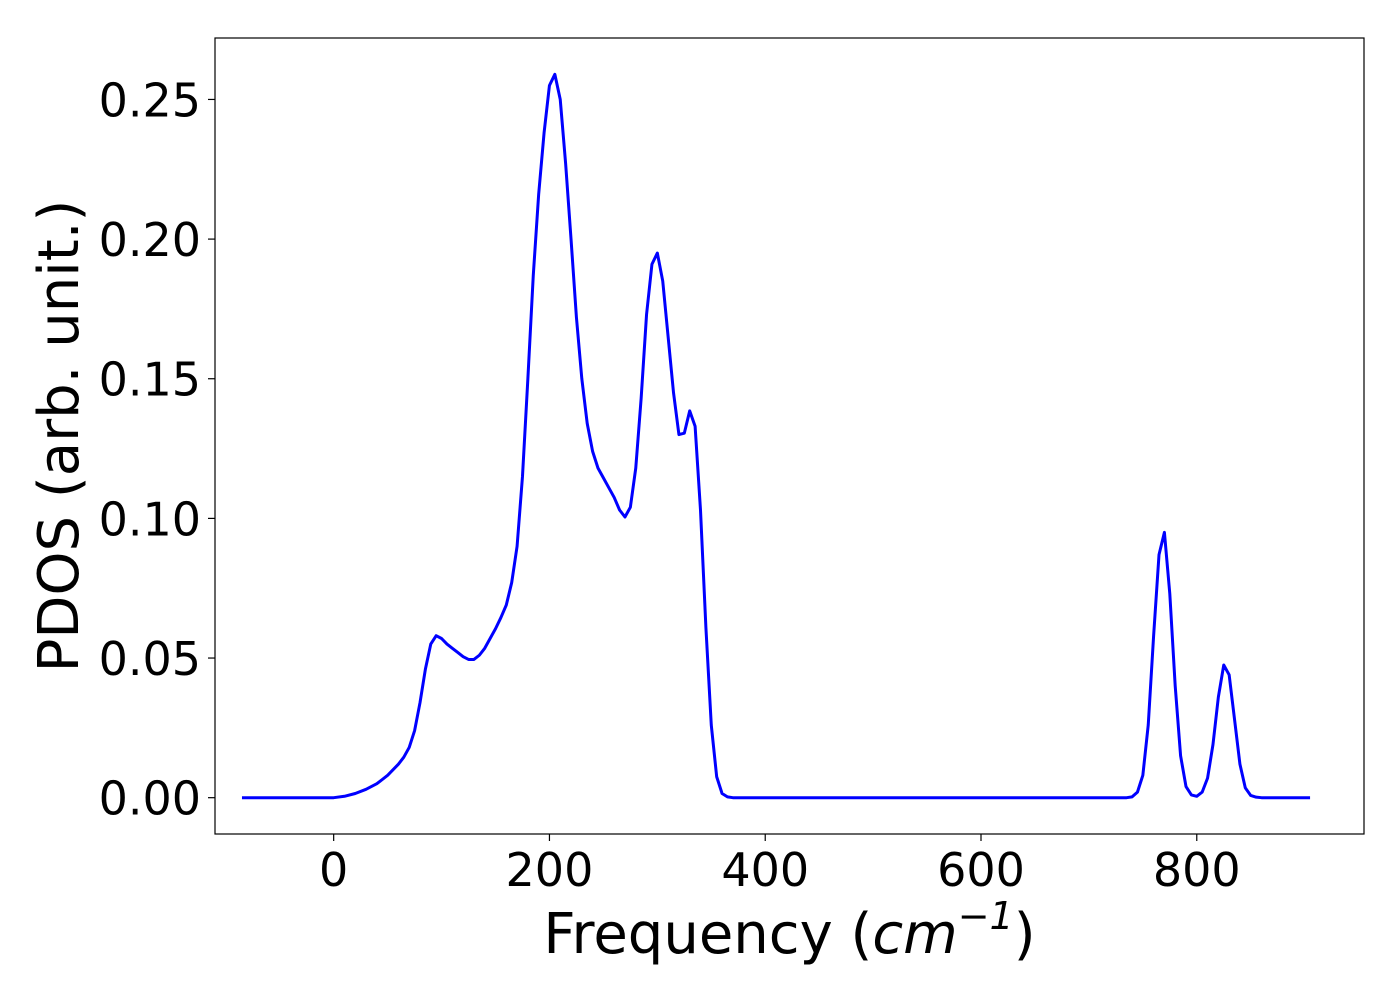 Image resolution: width=1400 pixels, height=1000 pixels. I want to click on x-axis-ticks: 0 200 400 600 800, so click(780, 865).